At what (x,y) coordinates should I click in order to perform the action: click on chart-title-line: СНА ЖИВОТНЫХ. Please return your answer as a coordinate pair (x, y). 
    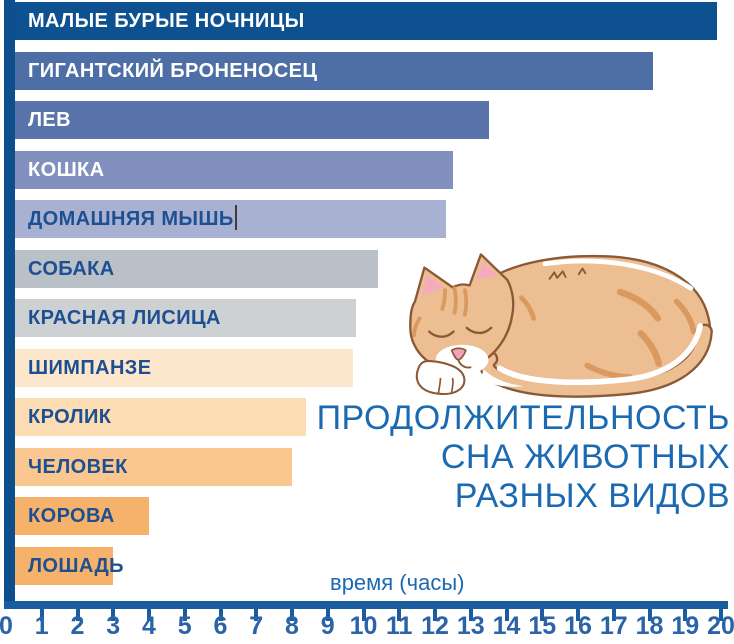
    Looking at the image, I should click on (585, 457).